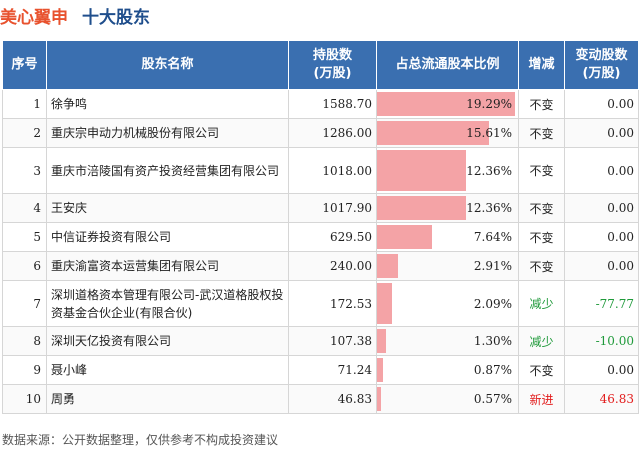 This screenshot has height=450, width=640. I want to click on row-index: 1, so click(24, 104).